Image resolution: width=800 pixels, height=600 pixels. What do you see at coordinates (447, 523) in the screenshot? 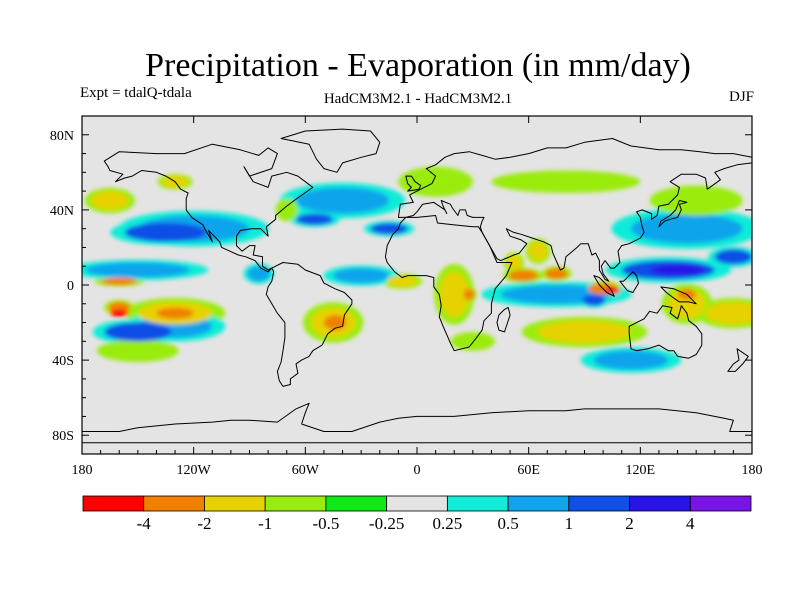
I see `colorbar-label: 0.25` at bounding box center [447, 523].